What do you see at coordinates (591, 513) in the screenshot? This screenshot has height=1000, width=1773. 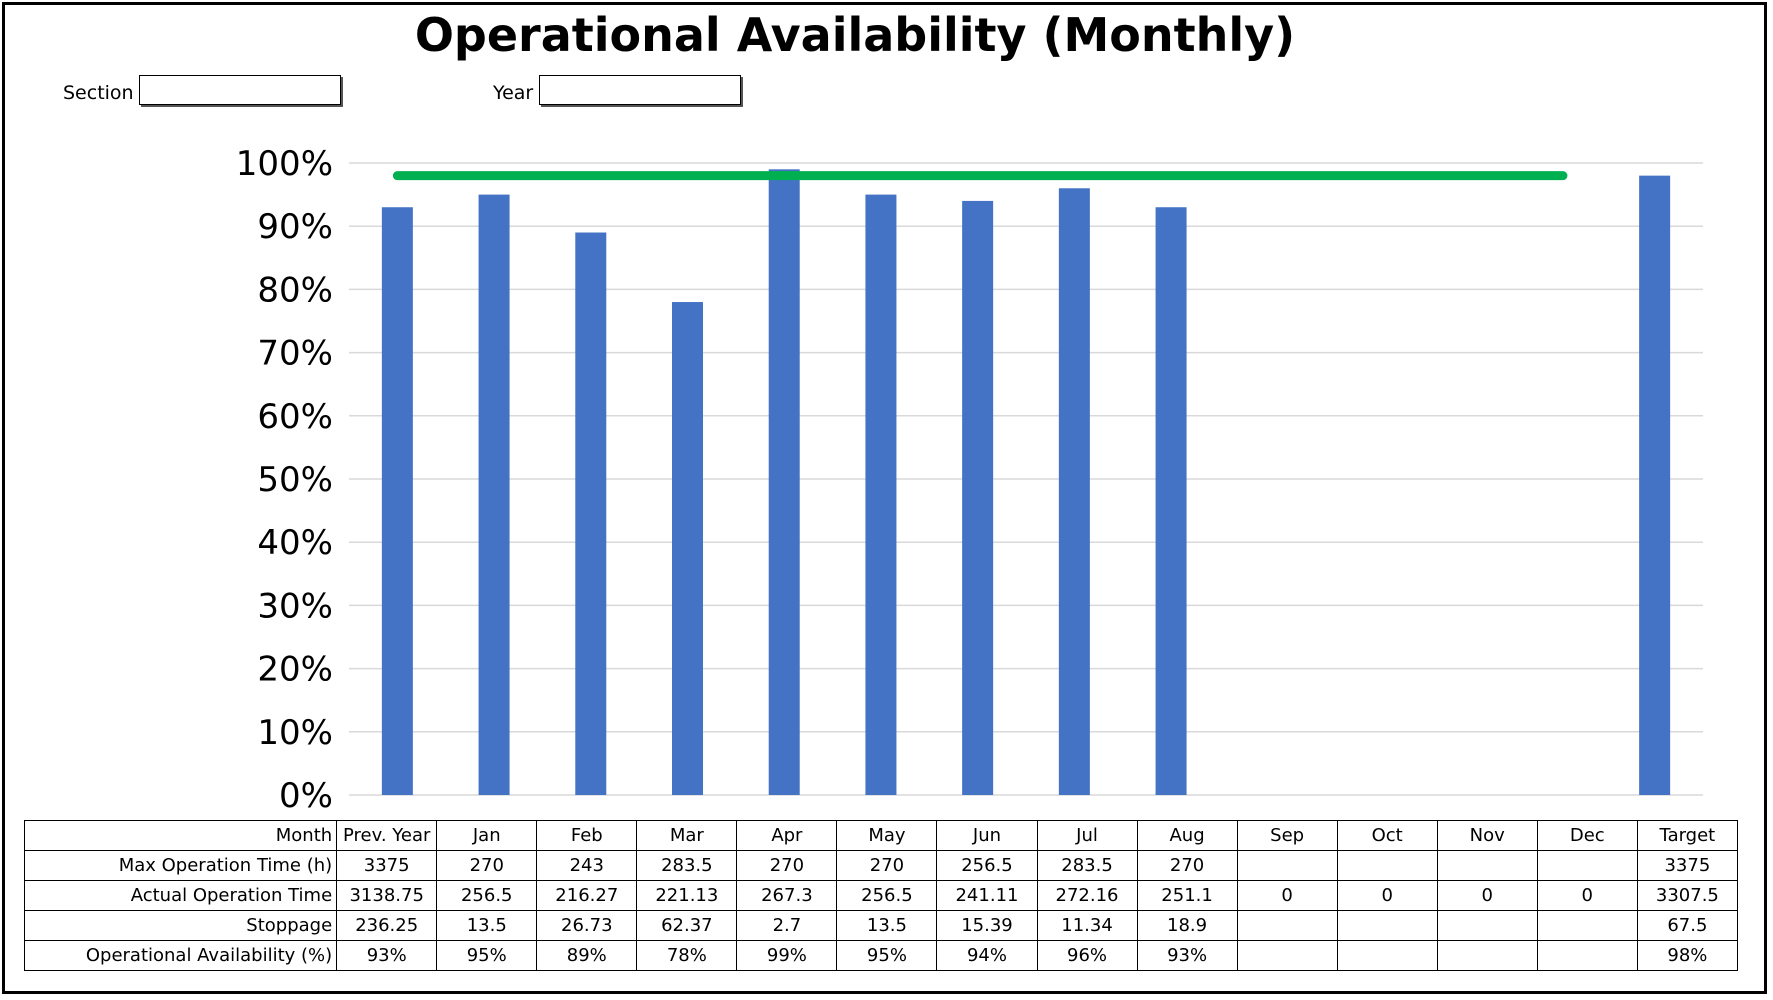 I see `bar-feb` at bounding box center [591, 513].